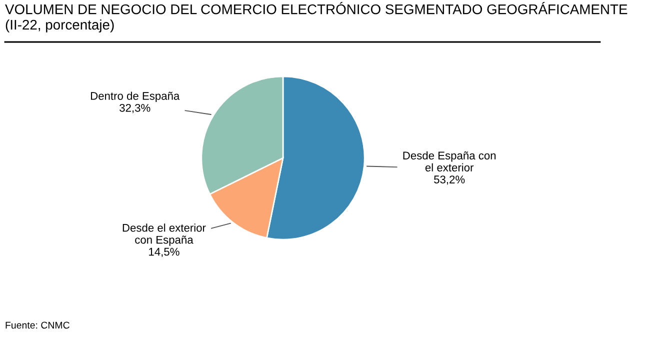 This screenshot has width=655, height=342. I want to click on data-label: 14,5%, so click(164, 252).